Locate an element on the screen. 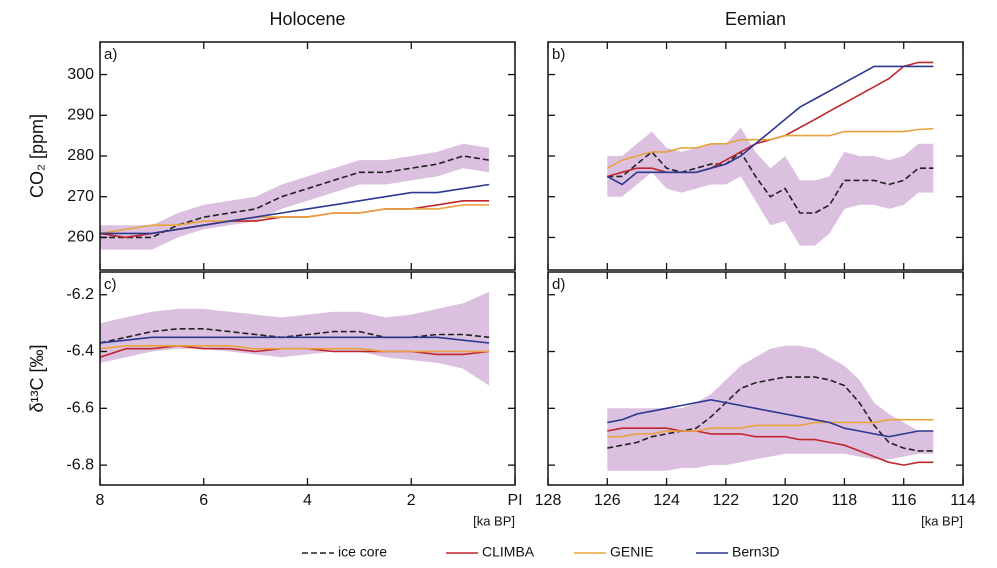  column-title: Eemian is located at coordinates (755, 19).